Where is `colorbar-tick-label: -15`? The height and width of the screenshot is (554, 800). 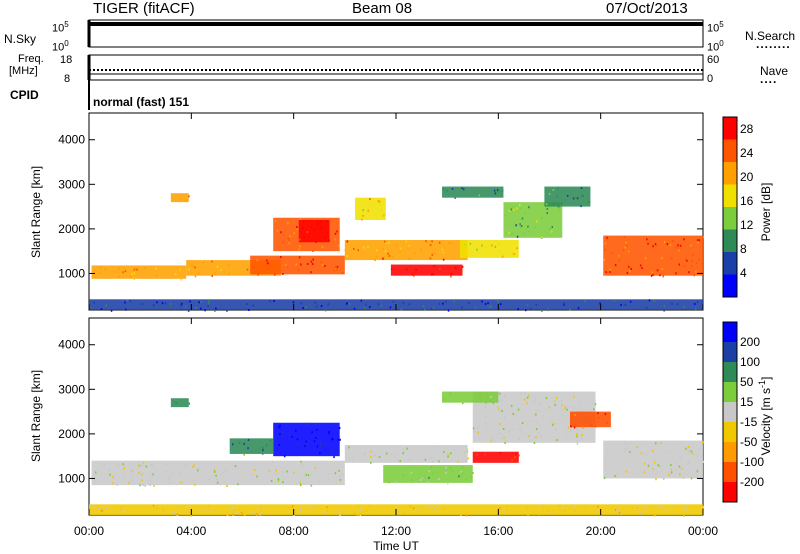 colorbar-tick-label: -15 is located at coordinates (749, 422).